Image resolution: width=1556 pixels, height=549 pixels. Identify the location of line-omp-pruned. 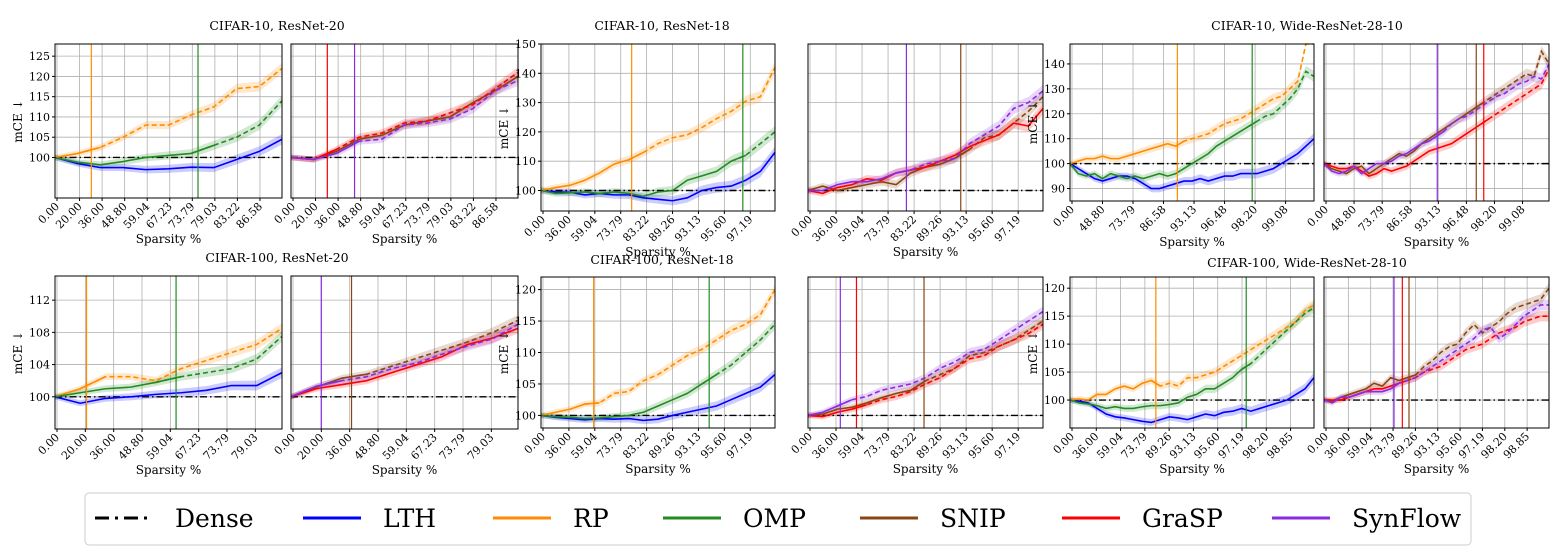
(236, 127).